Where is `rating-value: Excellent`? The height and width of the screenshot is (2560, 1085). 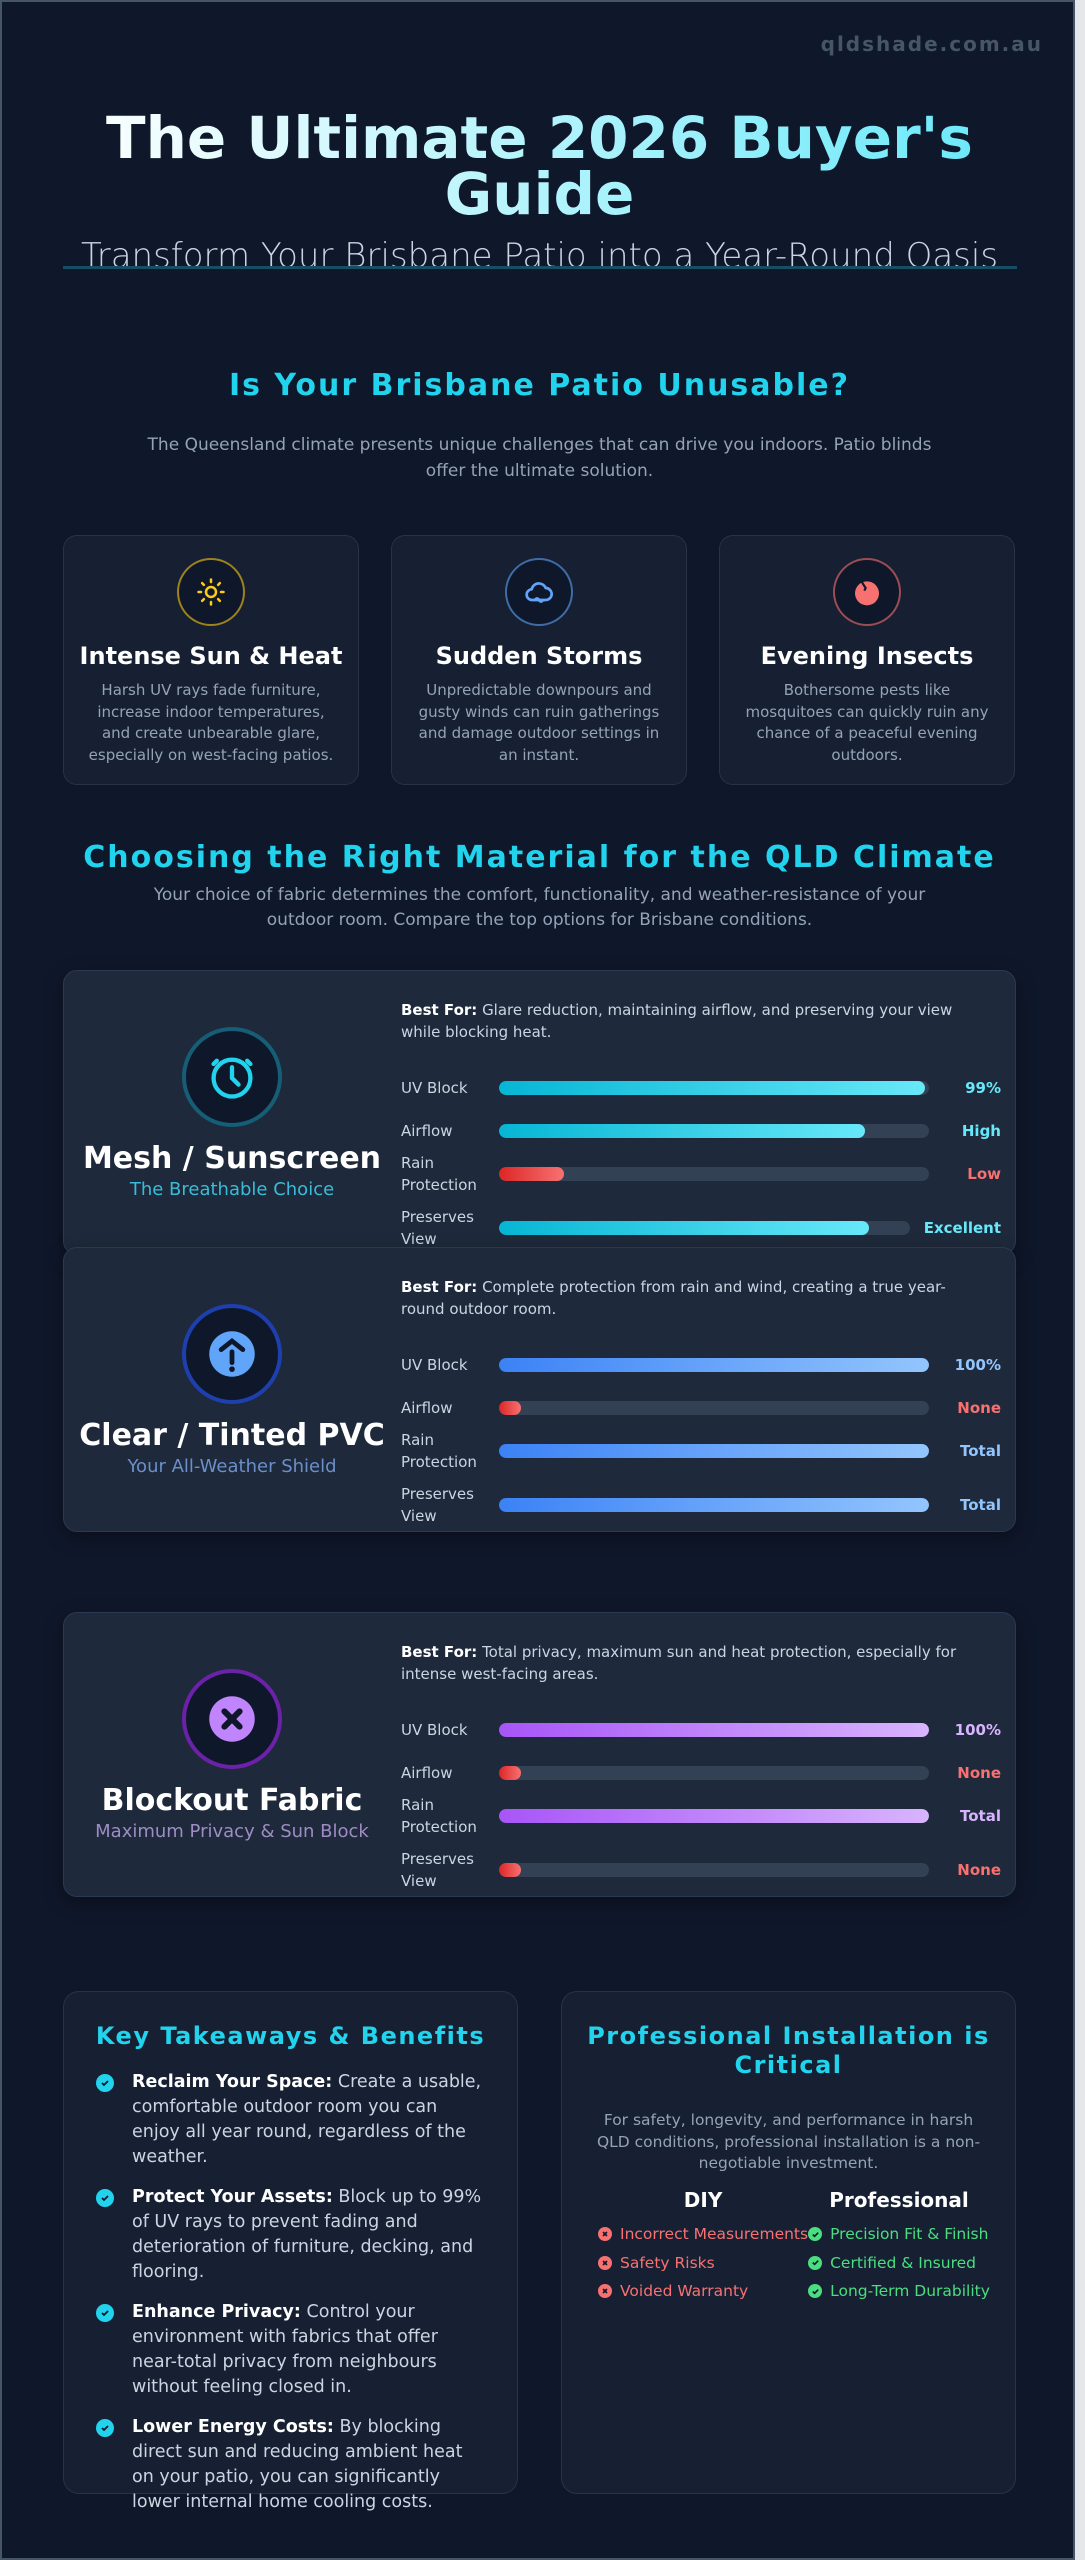 rating-value: Excellent is located at coordinates (962, 1228).